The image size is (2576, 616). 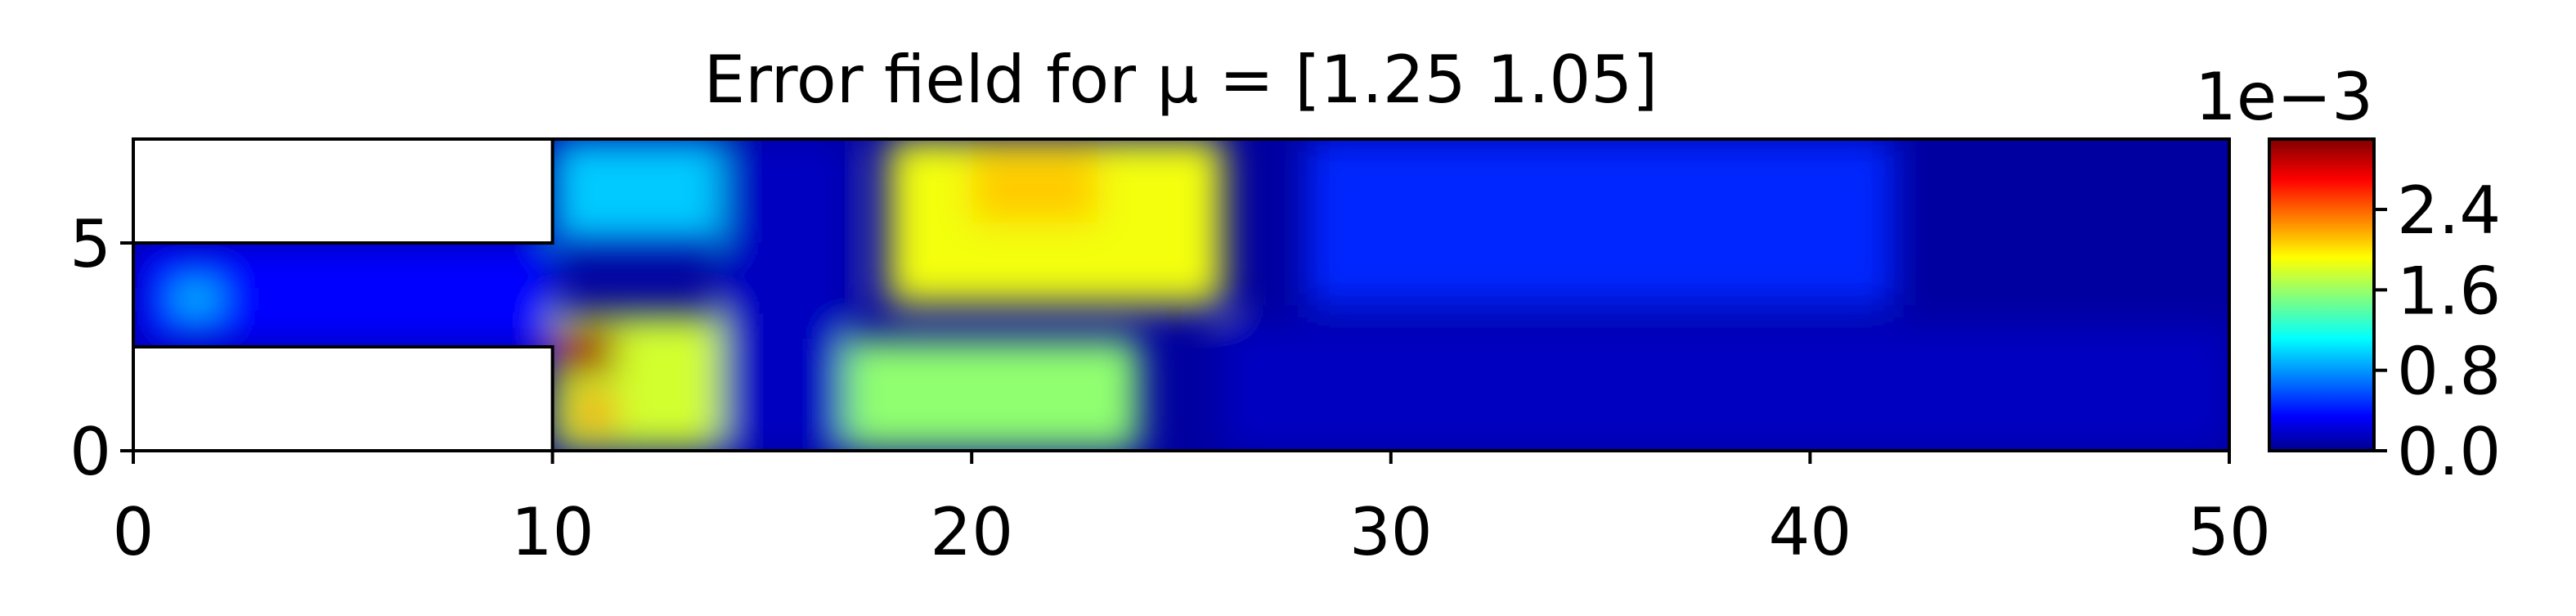 I want to click on x-tick-label-0: 0, so click(x=134, y=532).